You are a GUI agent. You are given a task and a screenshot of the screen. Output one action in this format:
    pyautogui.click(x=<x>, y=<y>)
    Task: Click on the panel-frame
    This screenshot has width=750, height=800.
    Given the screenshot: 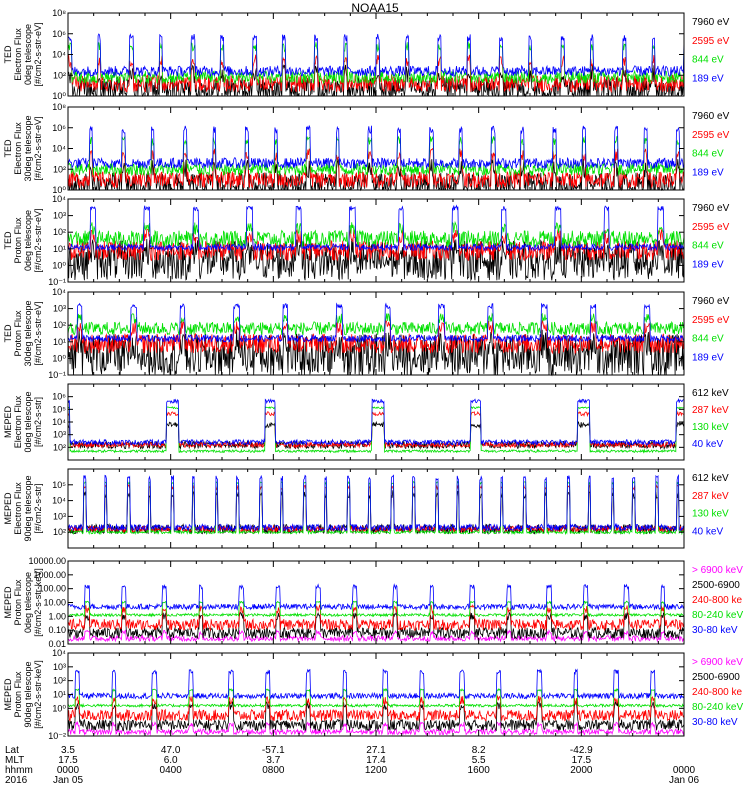 What is the action you would take?
    pyautogui.click(x=376, y=508)
    